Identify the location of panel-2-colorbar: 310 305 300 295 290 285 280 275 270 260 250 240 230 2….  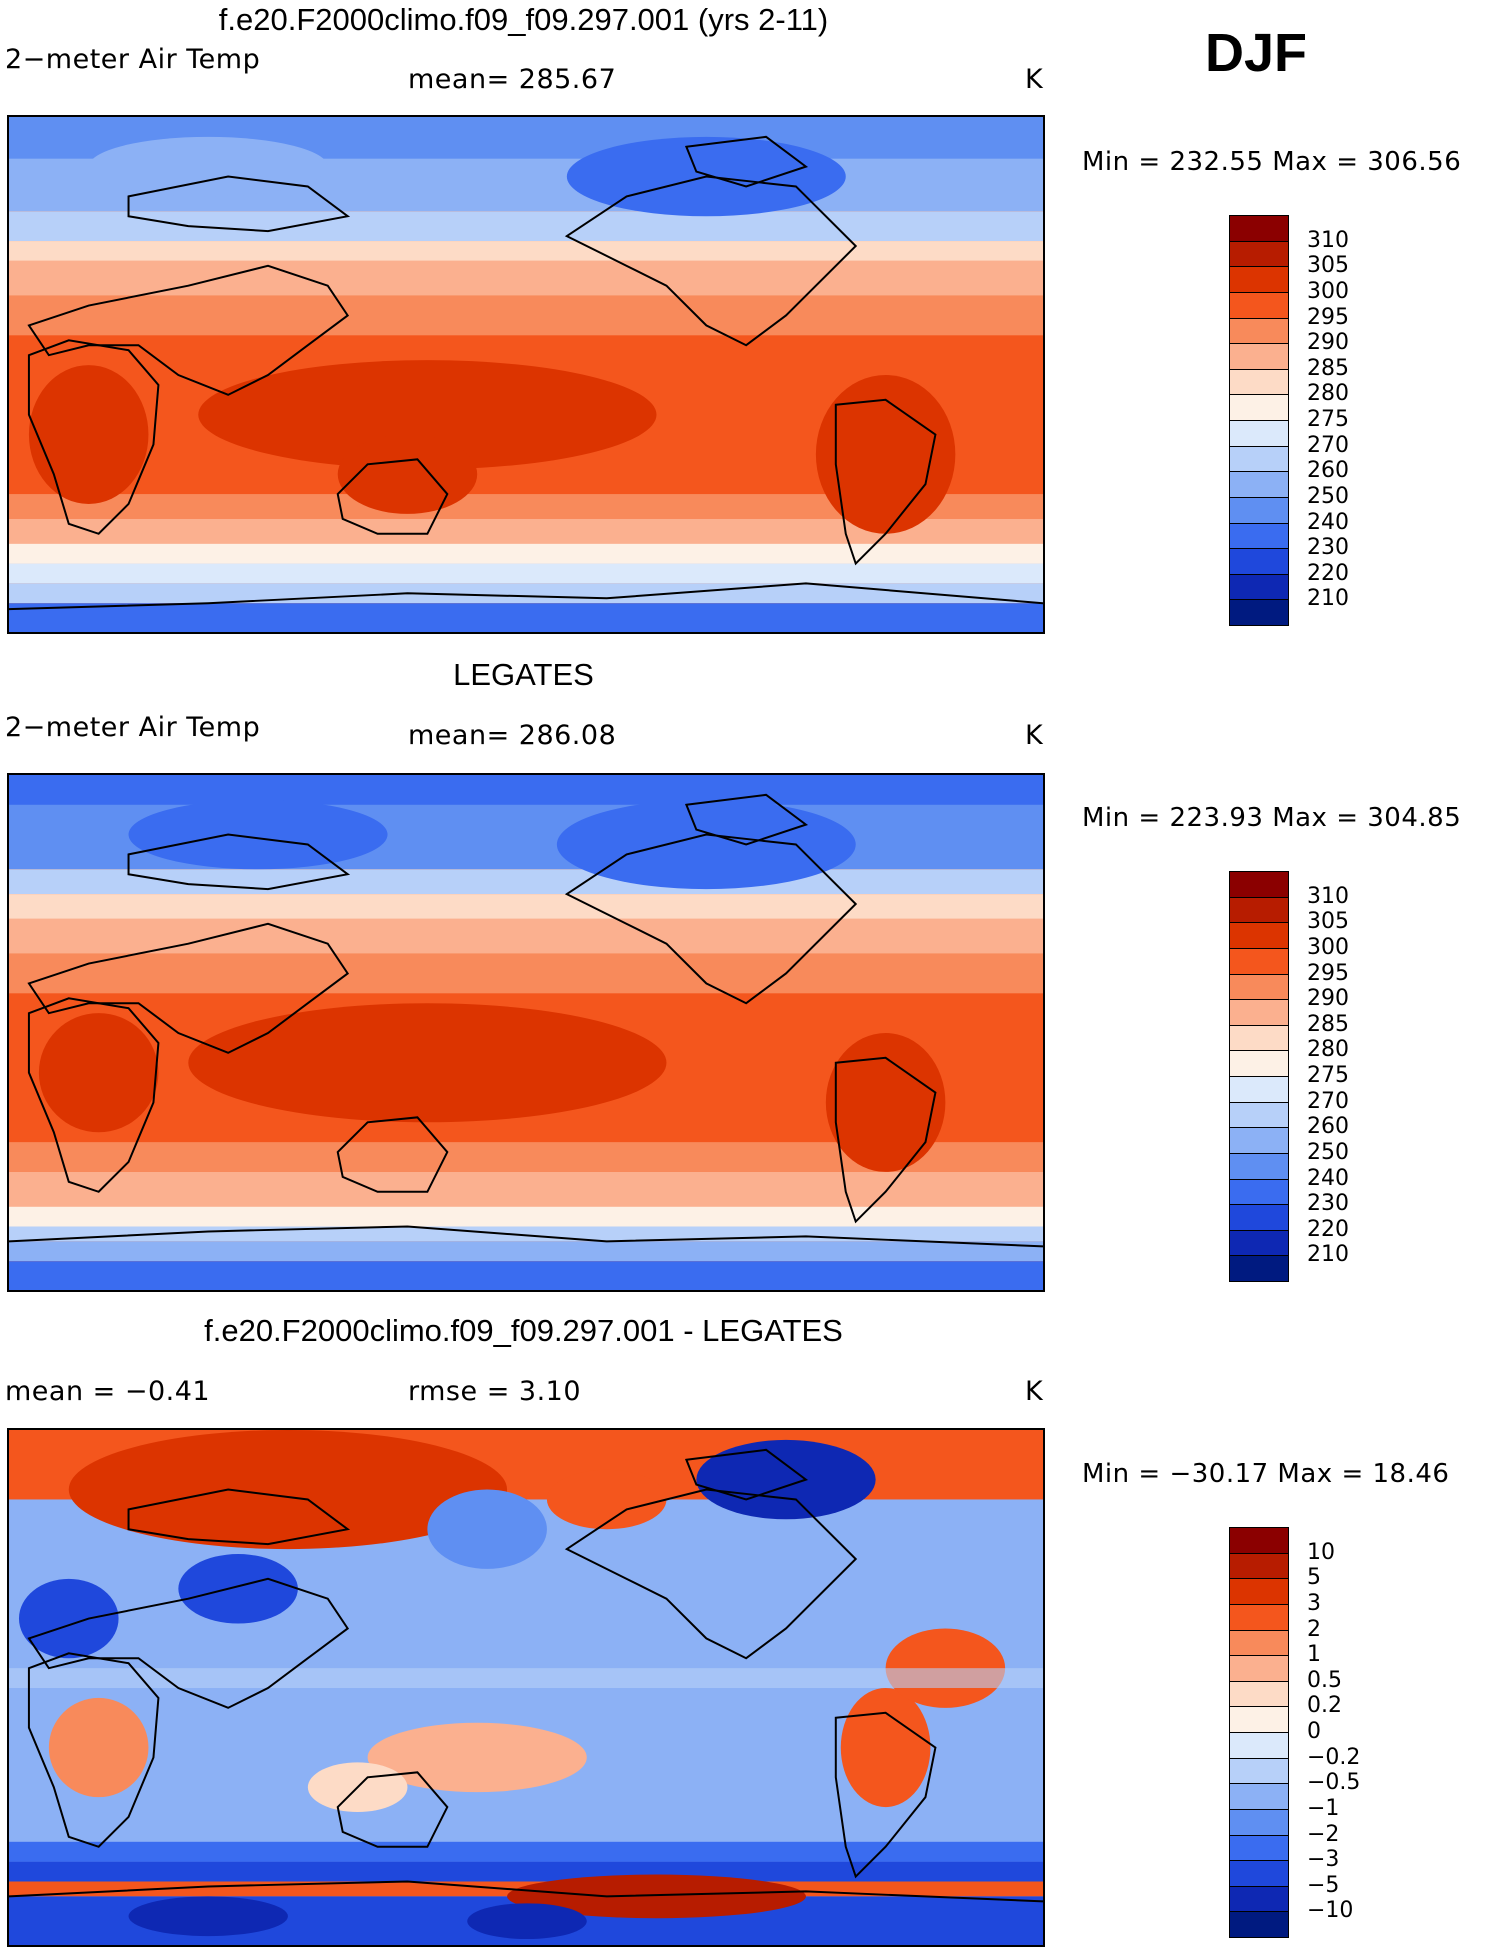
(1289, 1076).